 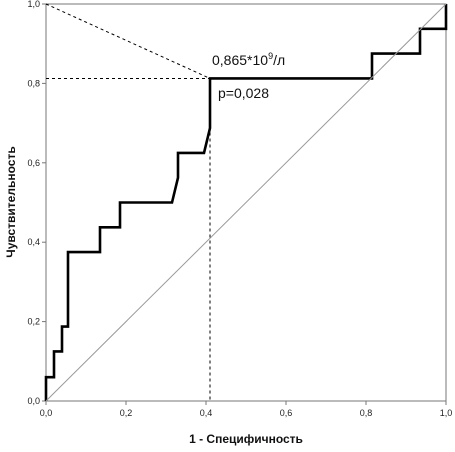 I want to click on threshold-exponent: 9, so click(x=270, y=56).